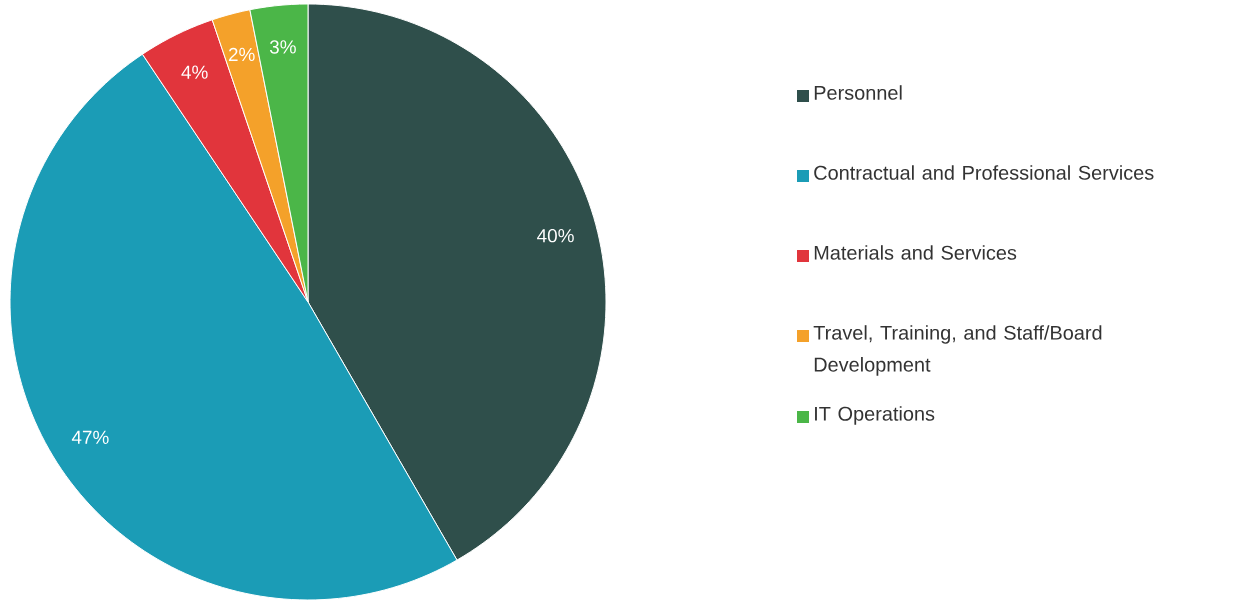  Describe the element at coordinates (875, 415) in the screenshot. I see `legend-label: IT Operations` at that location.